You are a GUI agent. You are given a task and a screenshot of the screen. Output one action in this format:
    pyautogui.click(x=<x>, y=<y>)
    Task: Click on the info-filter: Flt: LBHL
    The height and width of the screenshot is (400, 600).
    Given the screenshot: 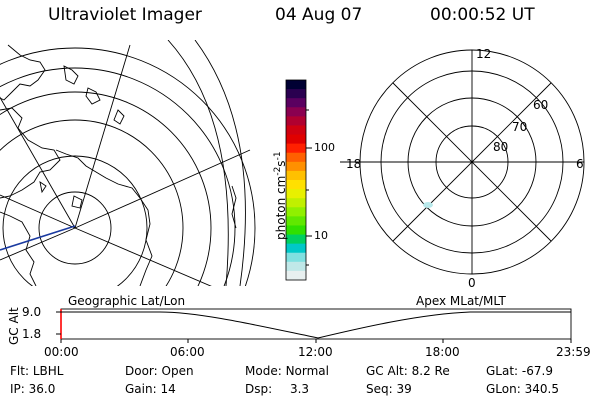 What is the action you would take?
    pyautogui.click(x=37, y=371)
    